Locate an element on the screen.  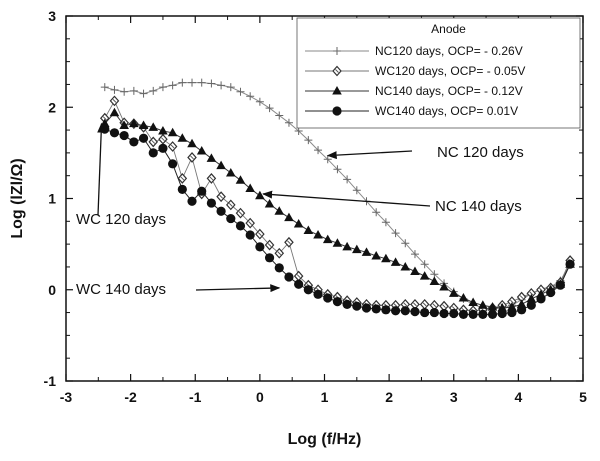
legend-box is located at coordinates (438, 73).